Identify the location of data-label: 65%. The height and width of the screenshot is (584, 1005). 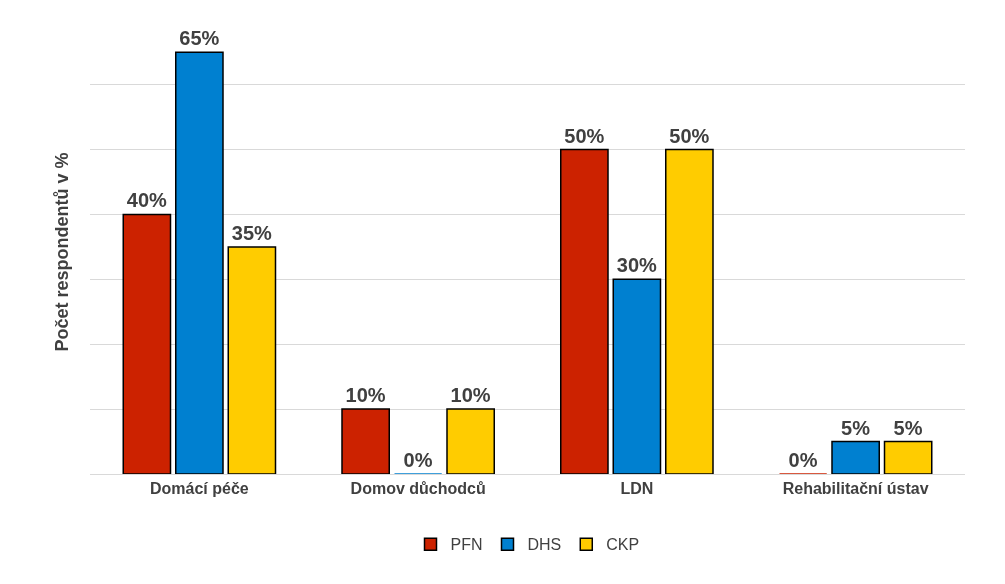
(199, 38).